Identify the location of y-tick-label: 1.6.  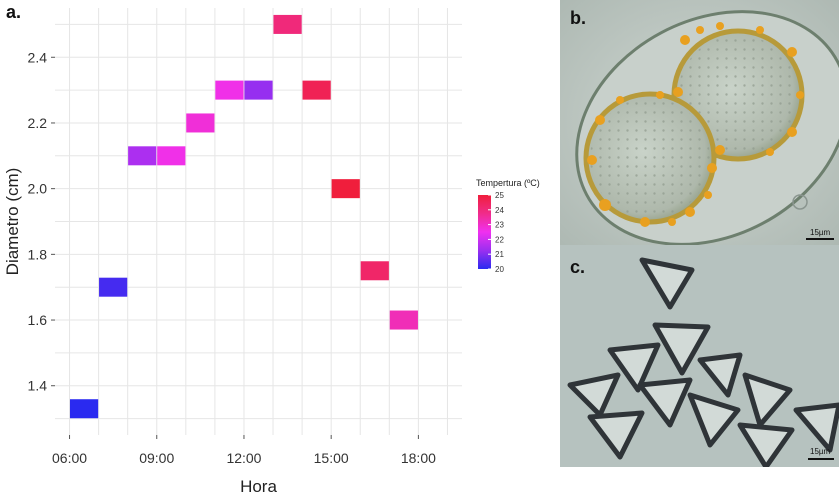
(38, 320).